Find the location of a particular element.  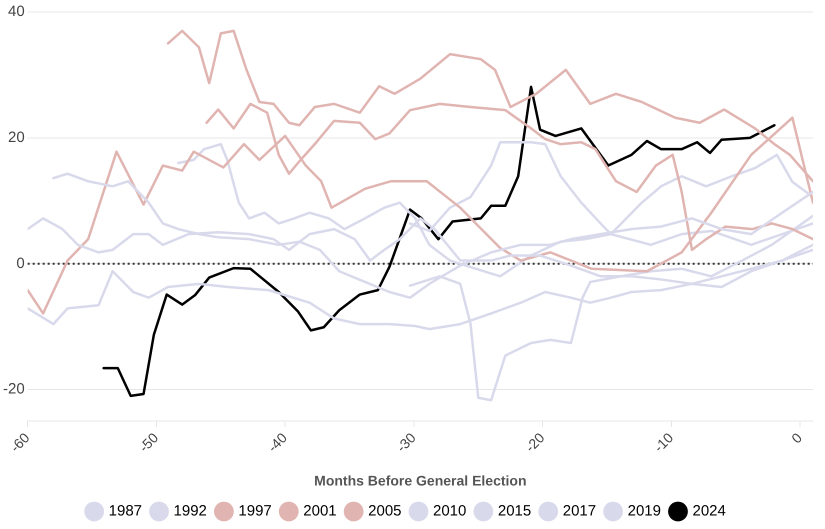

legend-label: 1992 is located at coordinates (190, 511).